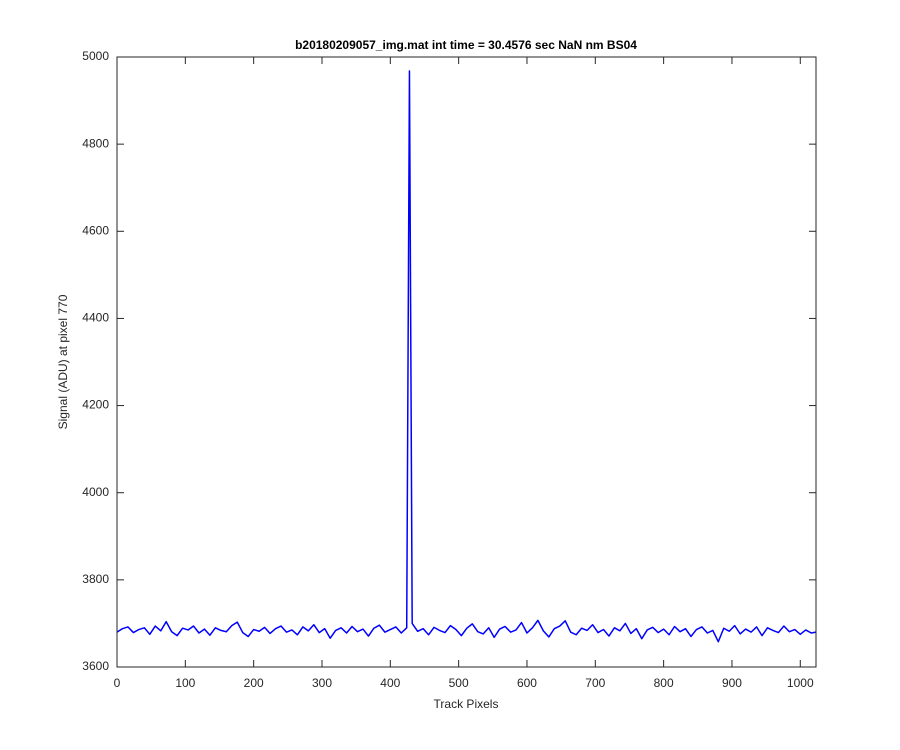  What do you see at coordinates (595, 683) in the screenshot?
I see `x-tick-label: 700` at bounding box center [595, 683].